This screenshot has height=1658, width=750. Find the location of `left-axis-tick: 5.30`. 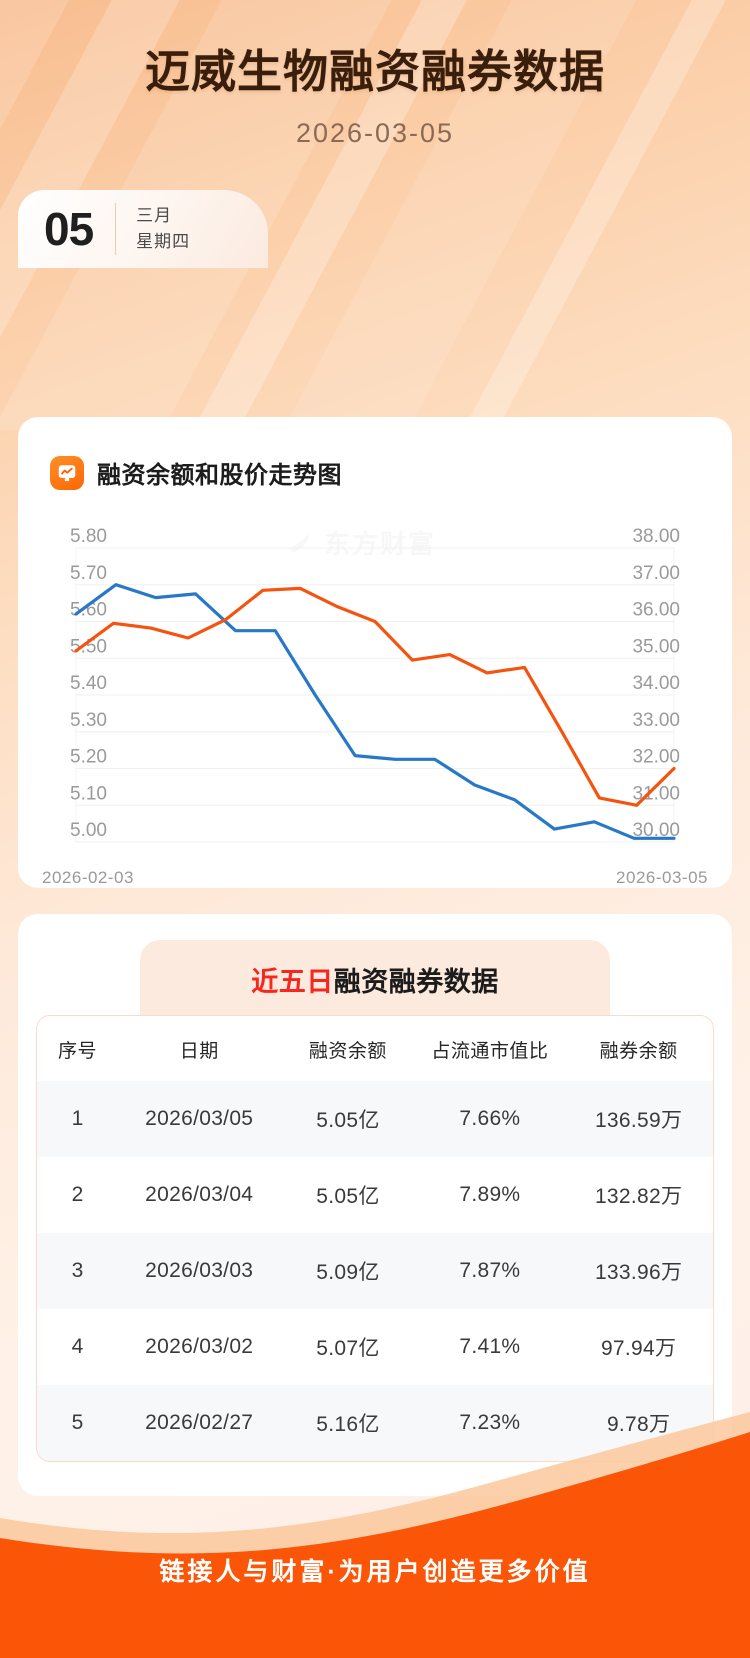

left-axis-tick: 5.30 is located at coordinates (88, 720).